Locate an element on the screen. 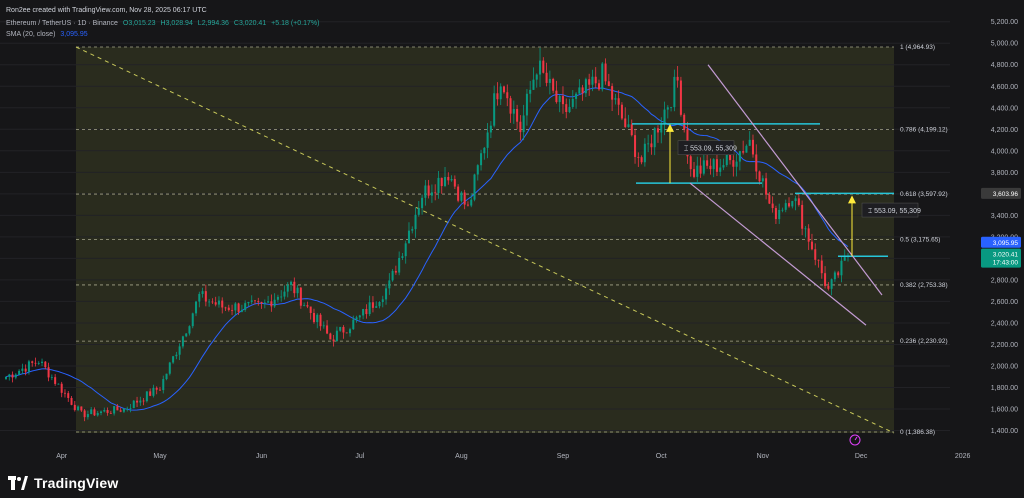 This screenshot has width=1024, height=498. x-tick-label: Apr is located at coordinates (62, 456).